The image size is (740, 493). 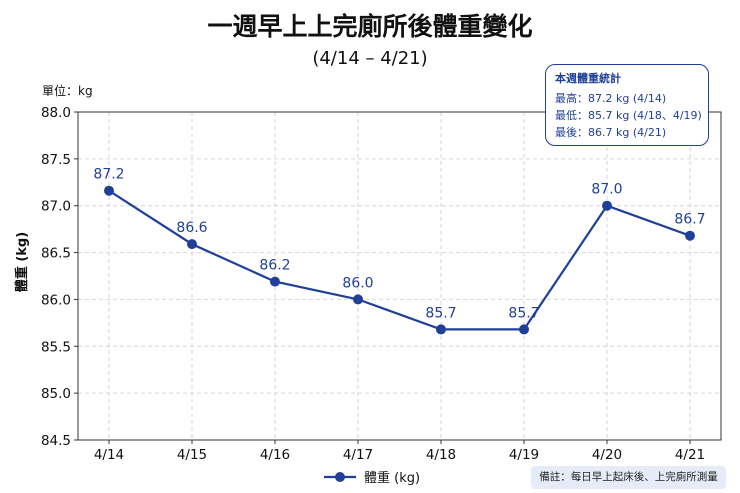 I want to click on stats-min: 最低：85.7 kg (4/18、4/19), so click(x=628, y=115).